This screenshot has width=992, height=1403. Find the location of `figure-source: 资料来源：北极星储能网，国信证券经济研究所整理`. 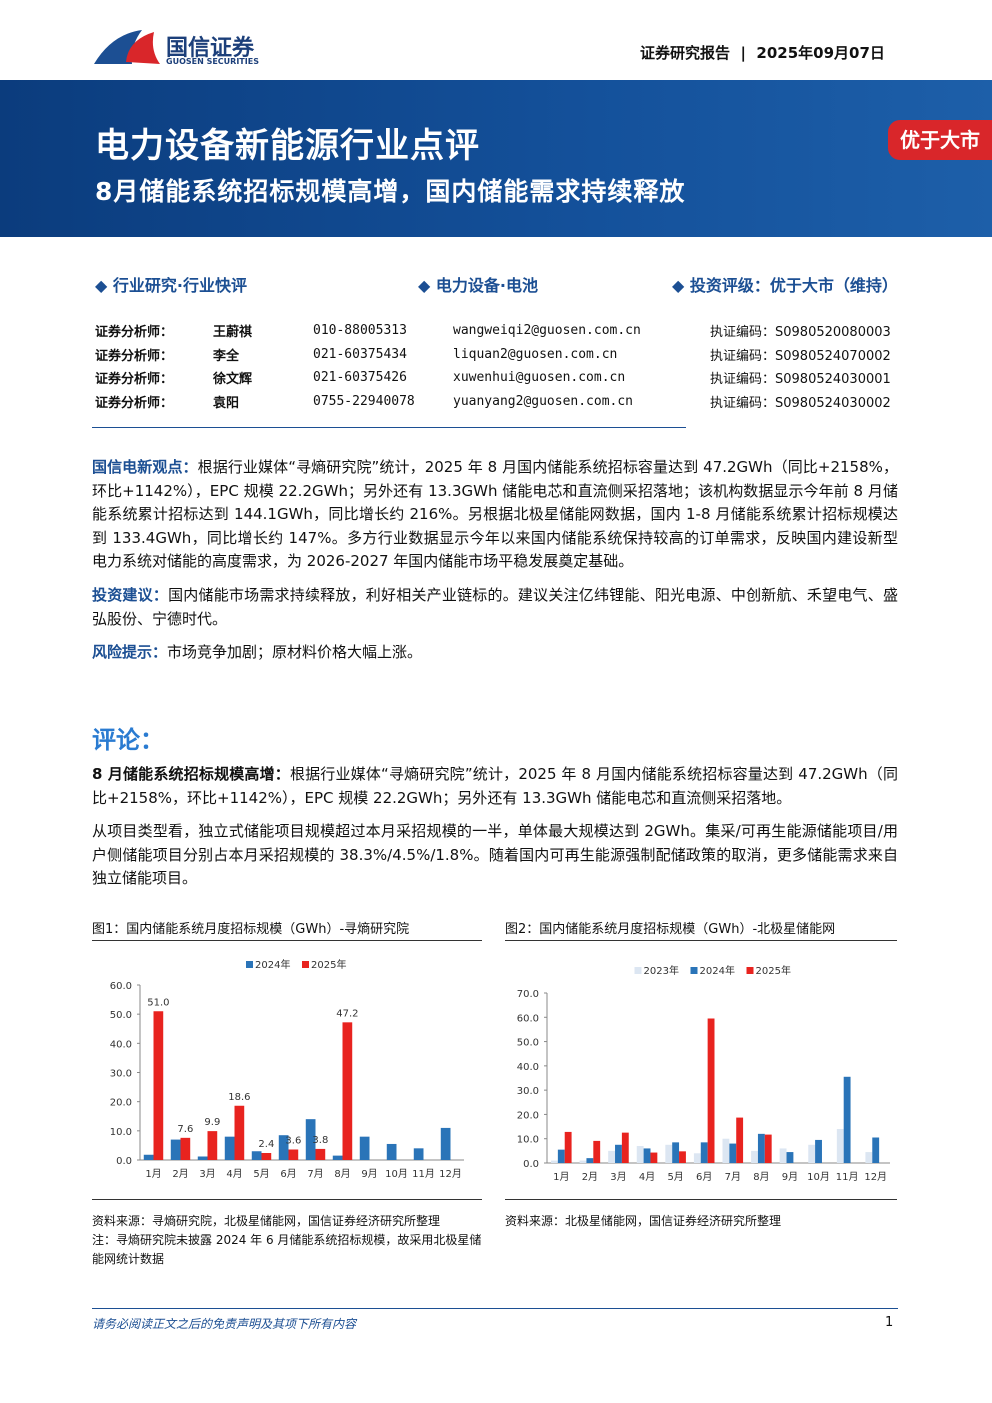

figure-source: 资料来源：北极星储能网，国信证券经济研究所整理 is located at coordinates (701, 1221).